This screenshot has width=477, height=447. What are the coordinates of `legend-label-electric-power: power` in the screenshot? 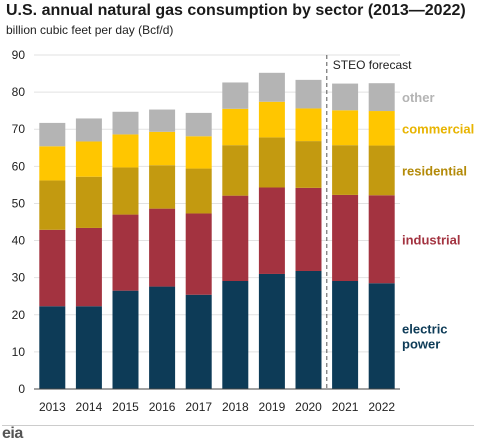 It's located at (421, 344).